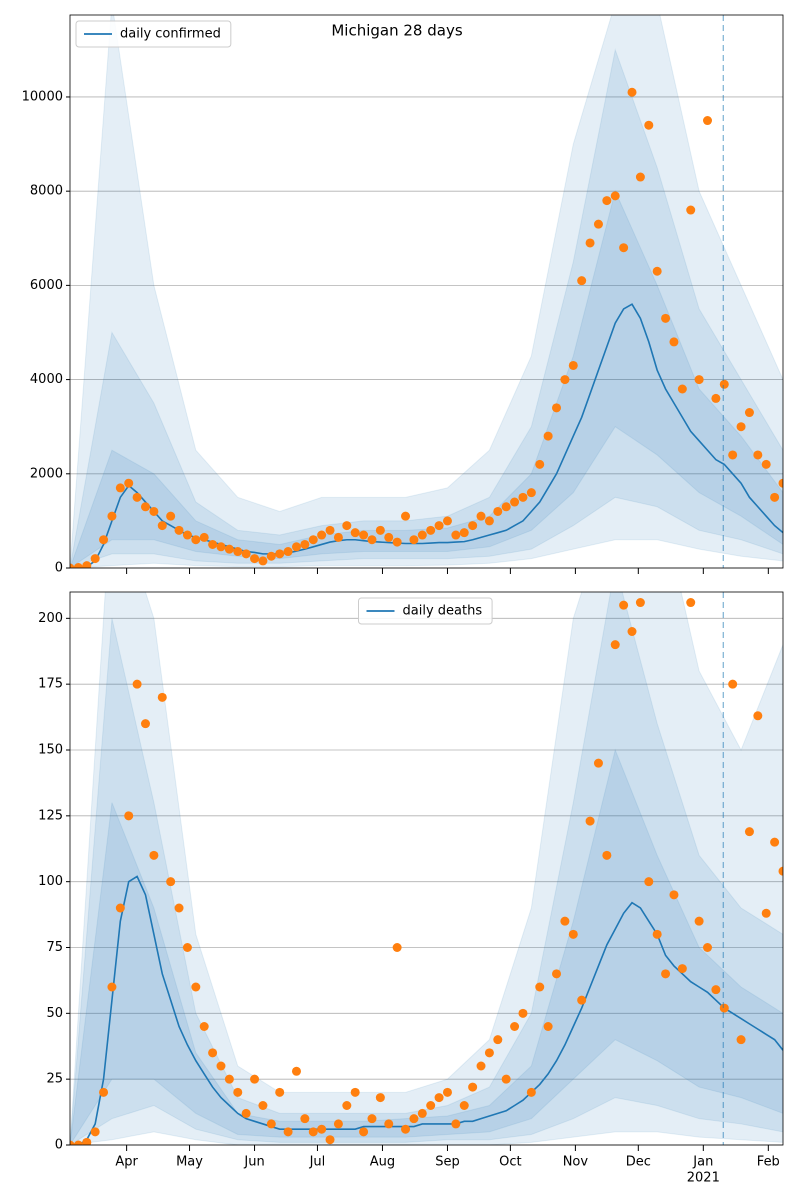  What do you see at coordinates (189, 1162) in the screenshot?
I see `x-tick-label: May` at bounding box center [189, 1162].